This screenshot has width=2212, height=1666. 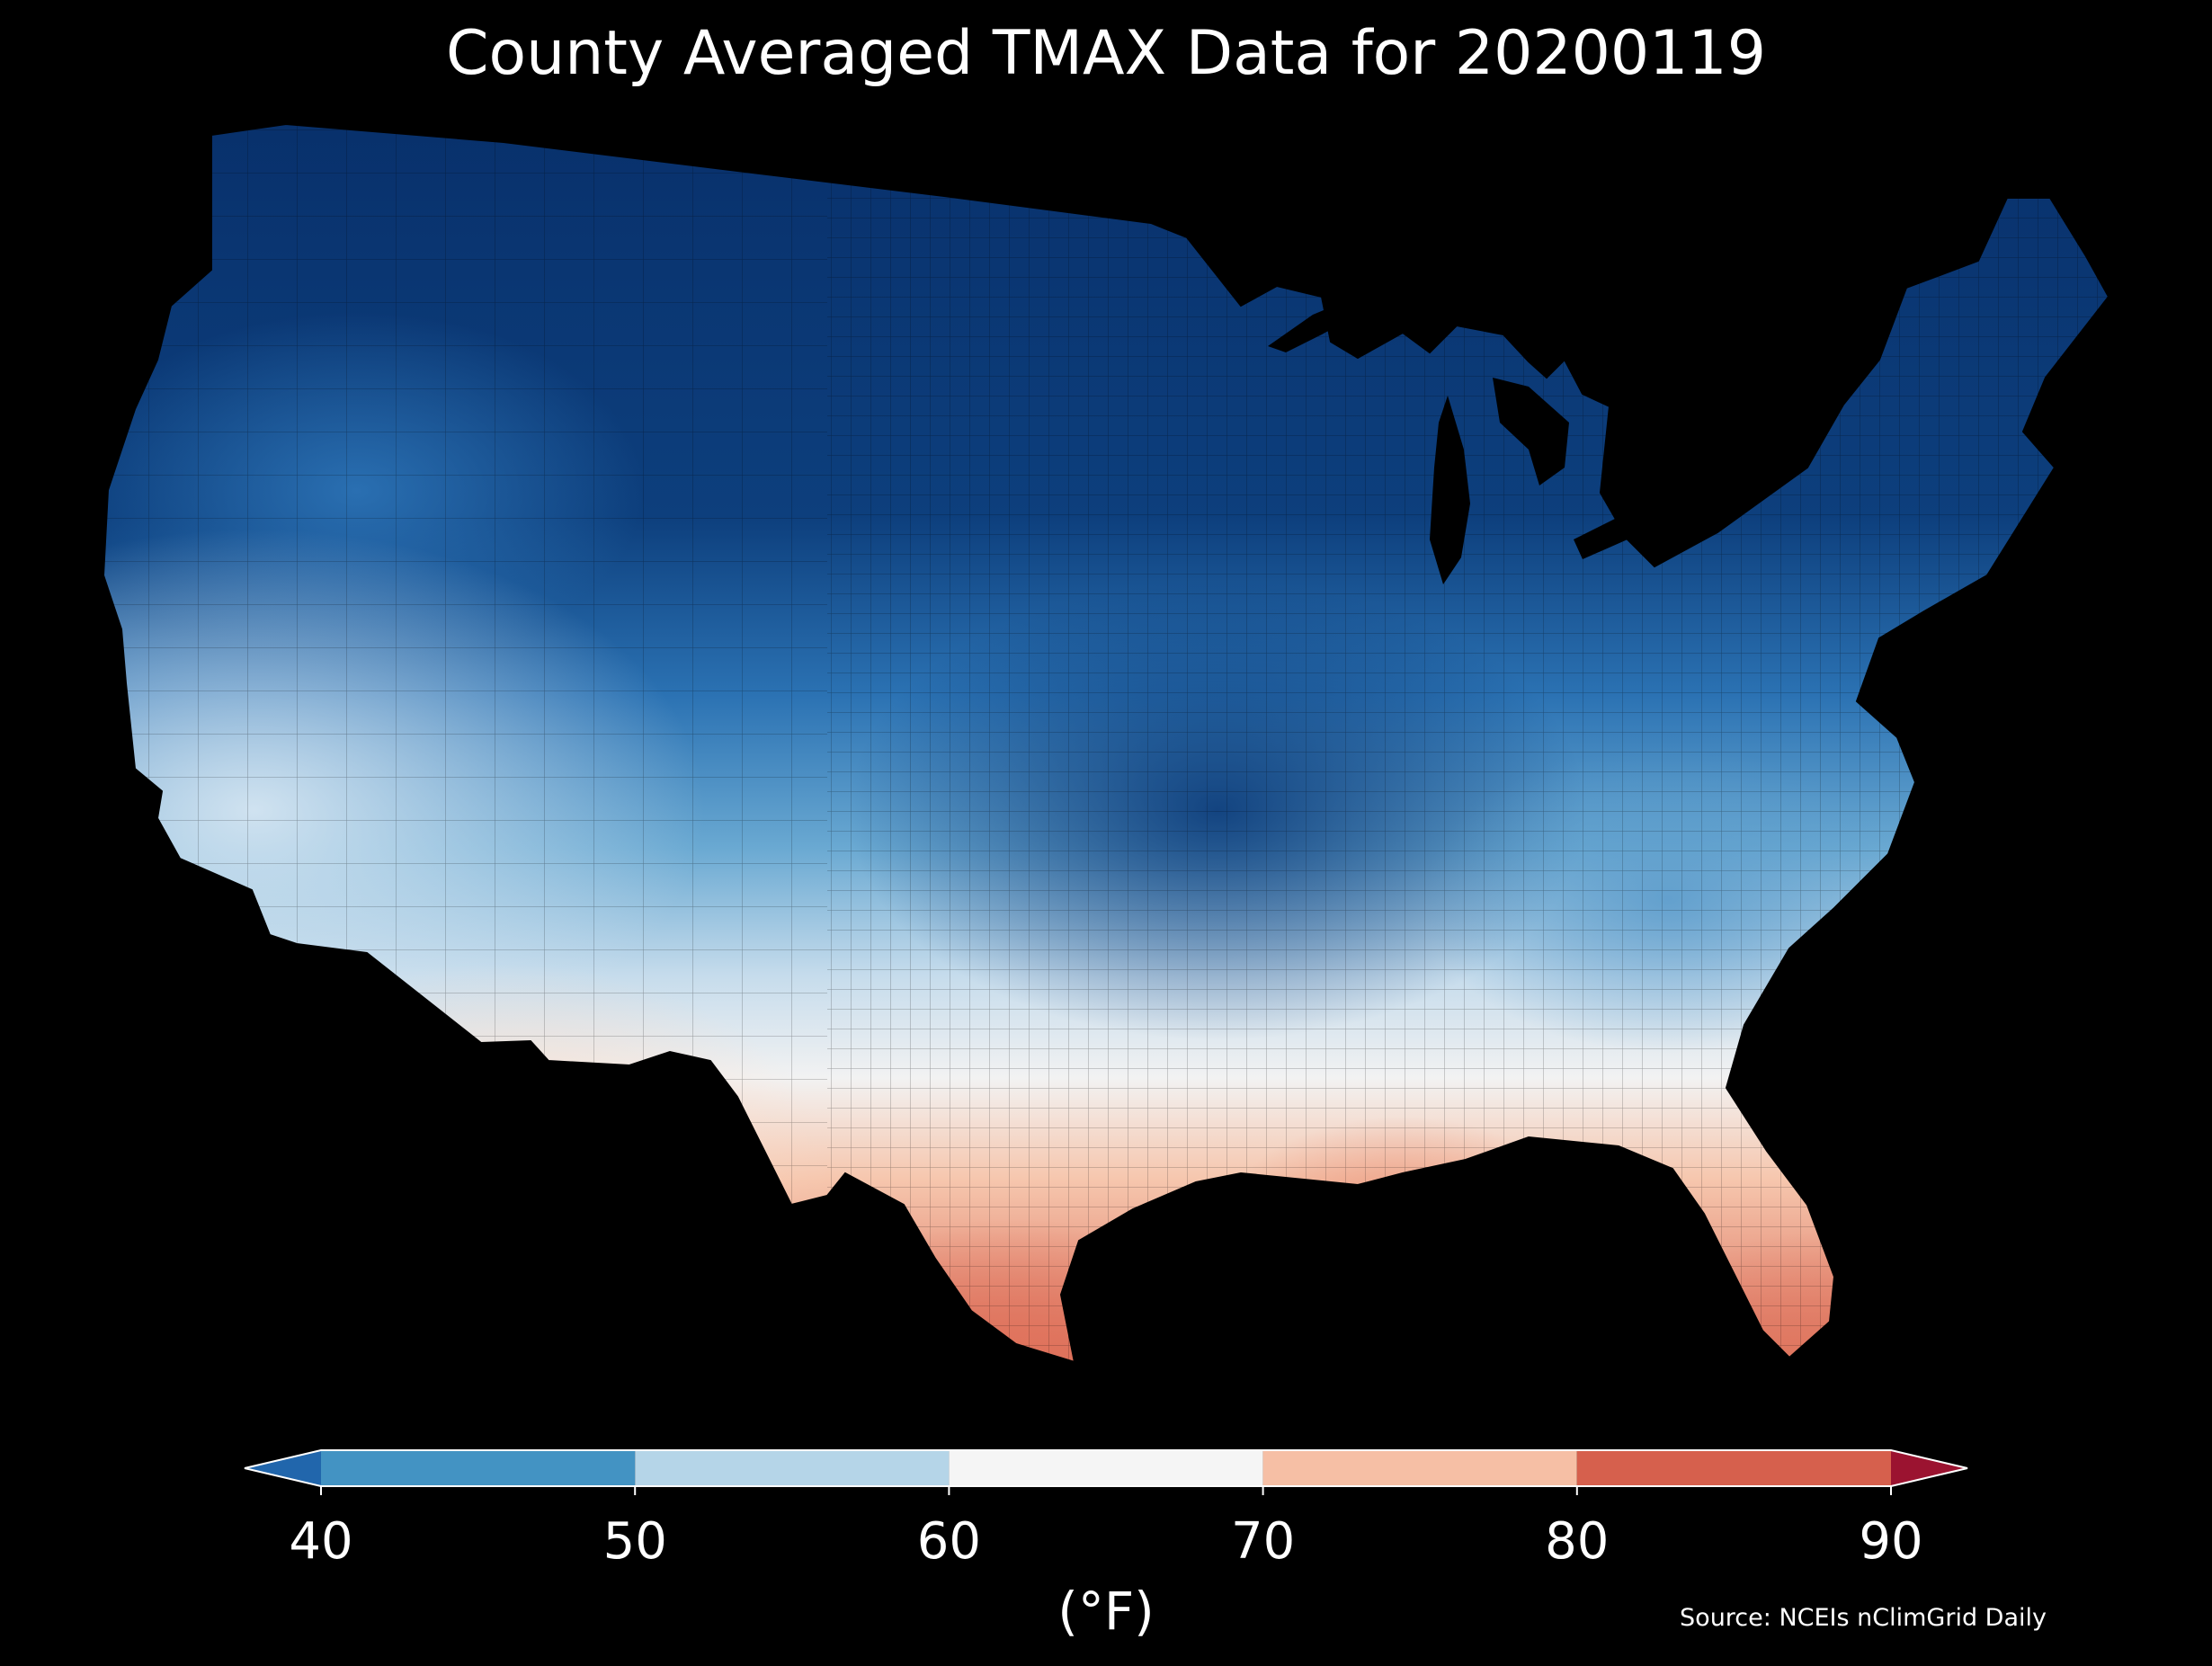 I want to click on colorbar-tick-label: 70, so click(x=1263, y=1542).